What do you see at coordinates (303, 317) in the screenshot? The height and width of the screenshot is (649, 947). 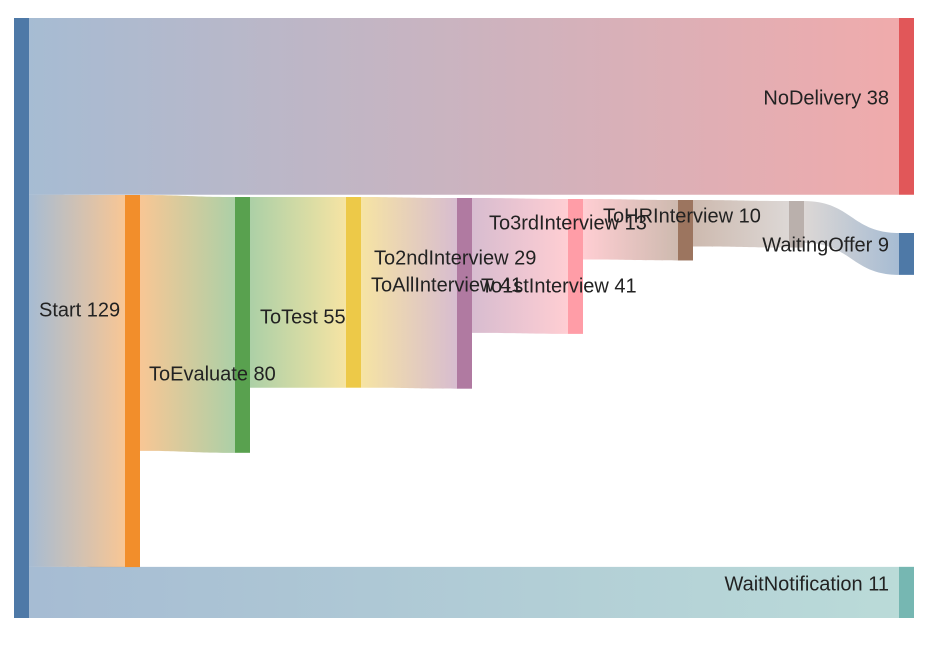 I see `label-to-test: ToTest 55` at bounding box center [303, 317].